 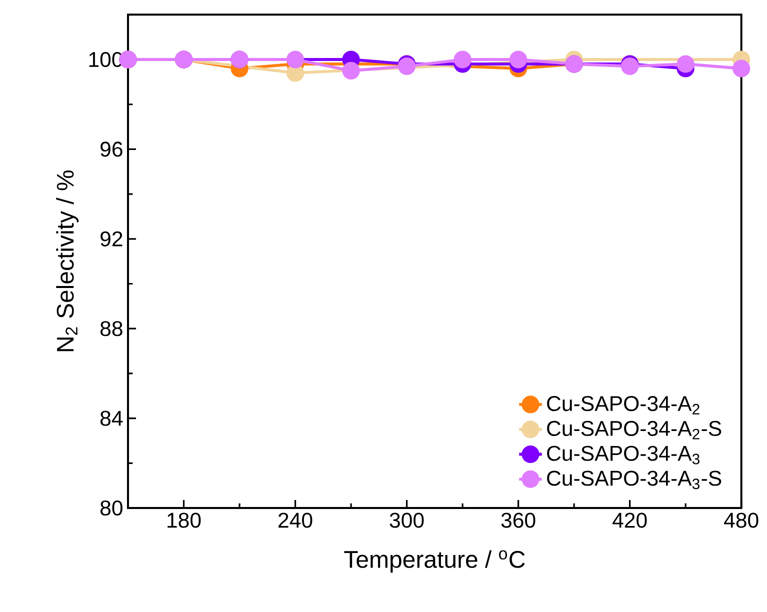 What do you see at coordinates (434, 561) in the screenshot?
I see `x-axis-title: Temperature / $^{o}$C` at bounding box center [434, 561].